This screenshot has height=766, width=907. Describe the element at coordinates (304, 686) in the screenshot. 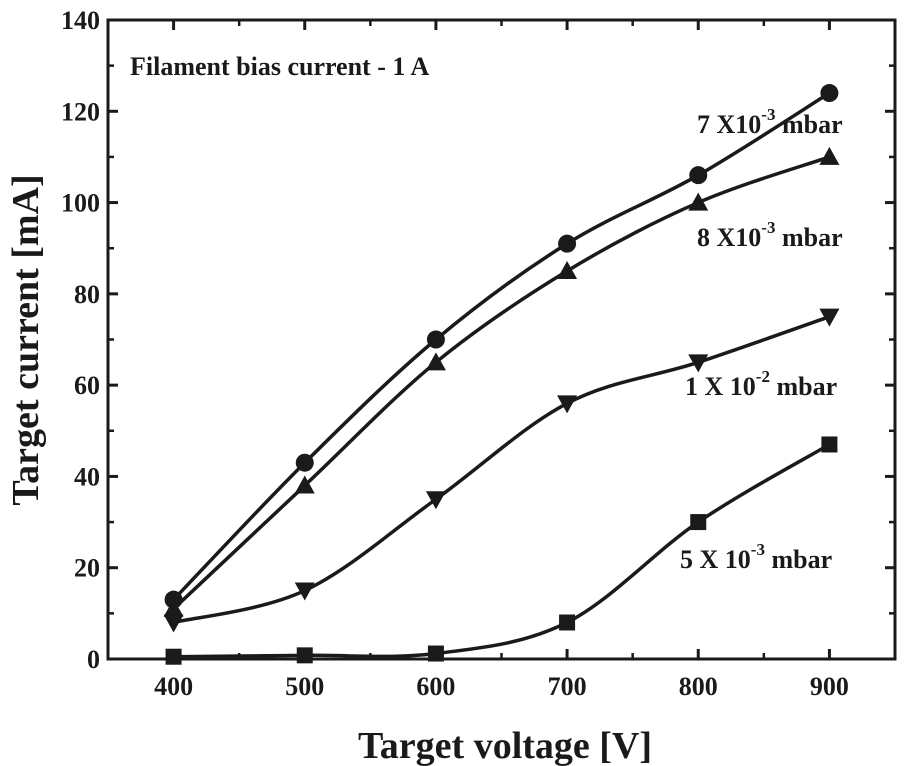

I see `x-tick-label: 500` at that location.